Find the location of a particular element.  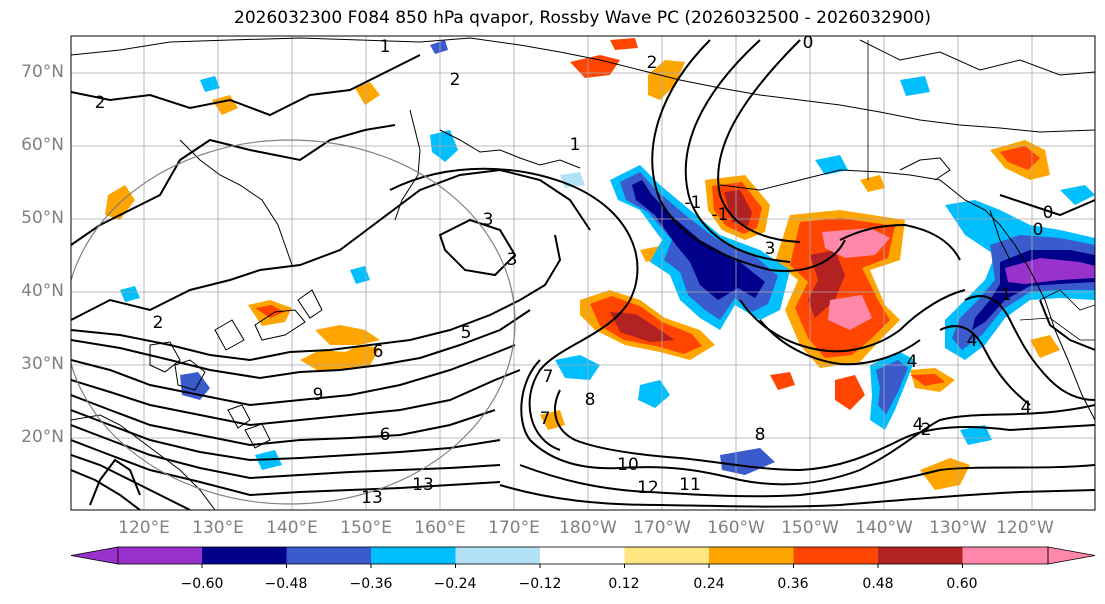

colorbar-tick-label: 0.36 is located at coordinates (793, 584).